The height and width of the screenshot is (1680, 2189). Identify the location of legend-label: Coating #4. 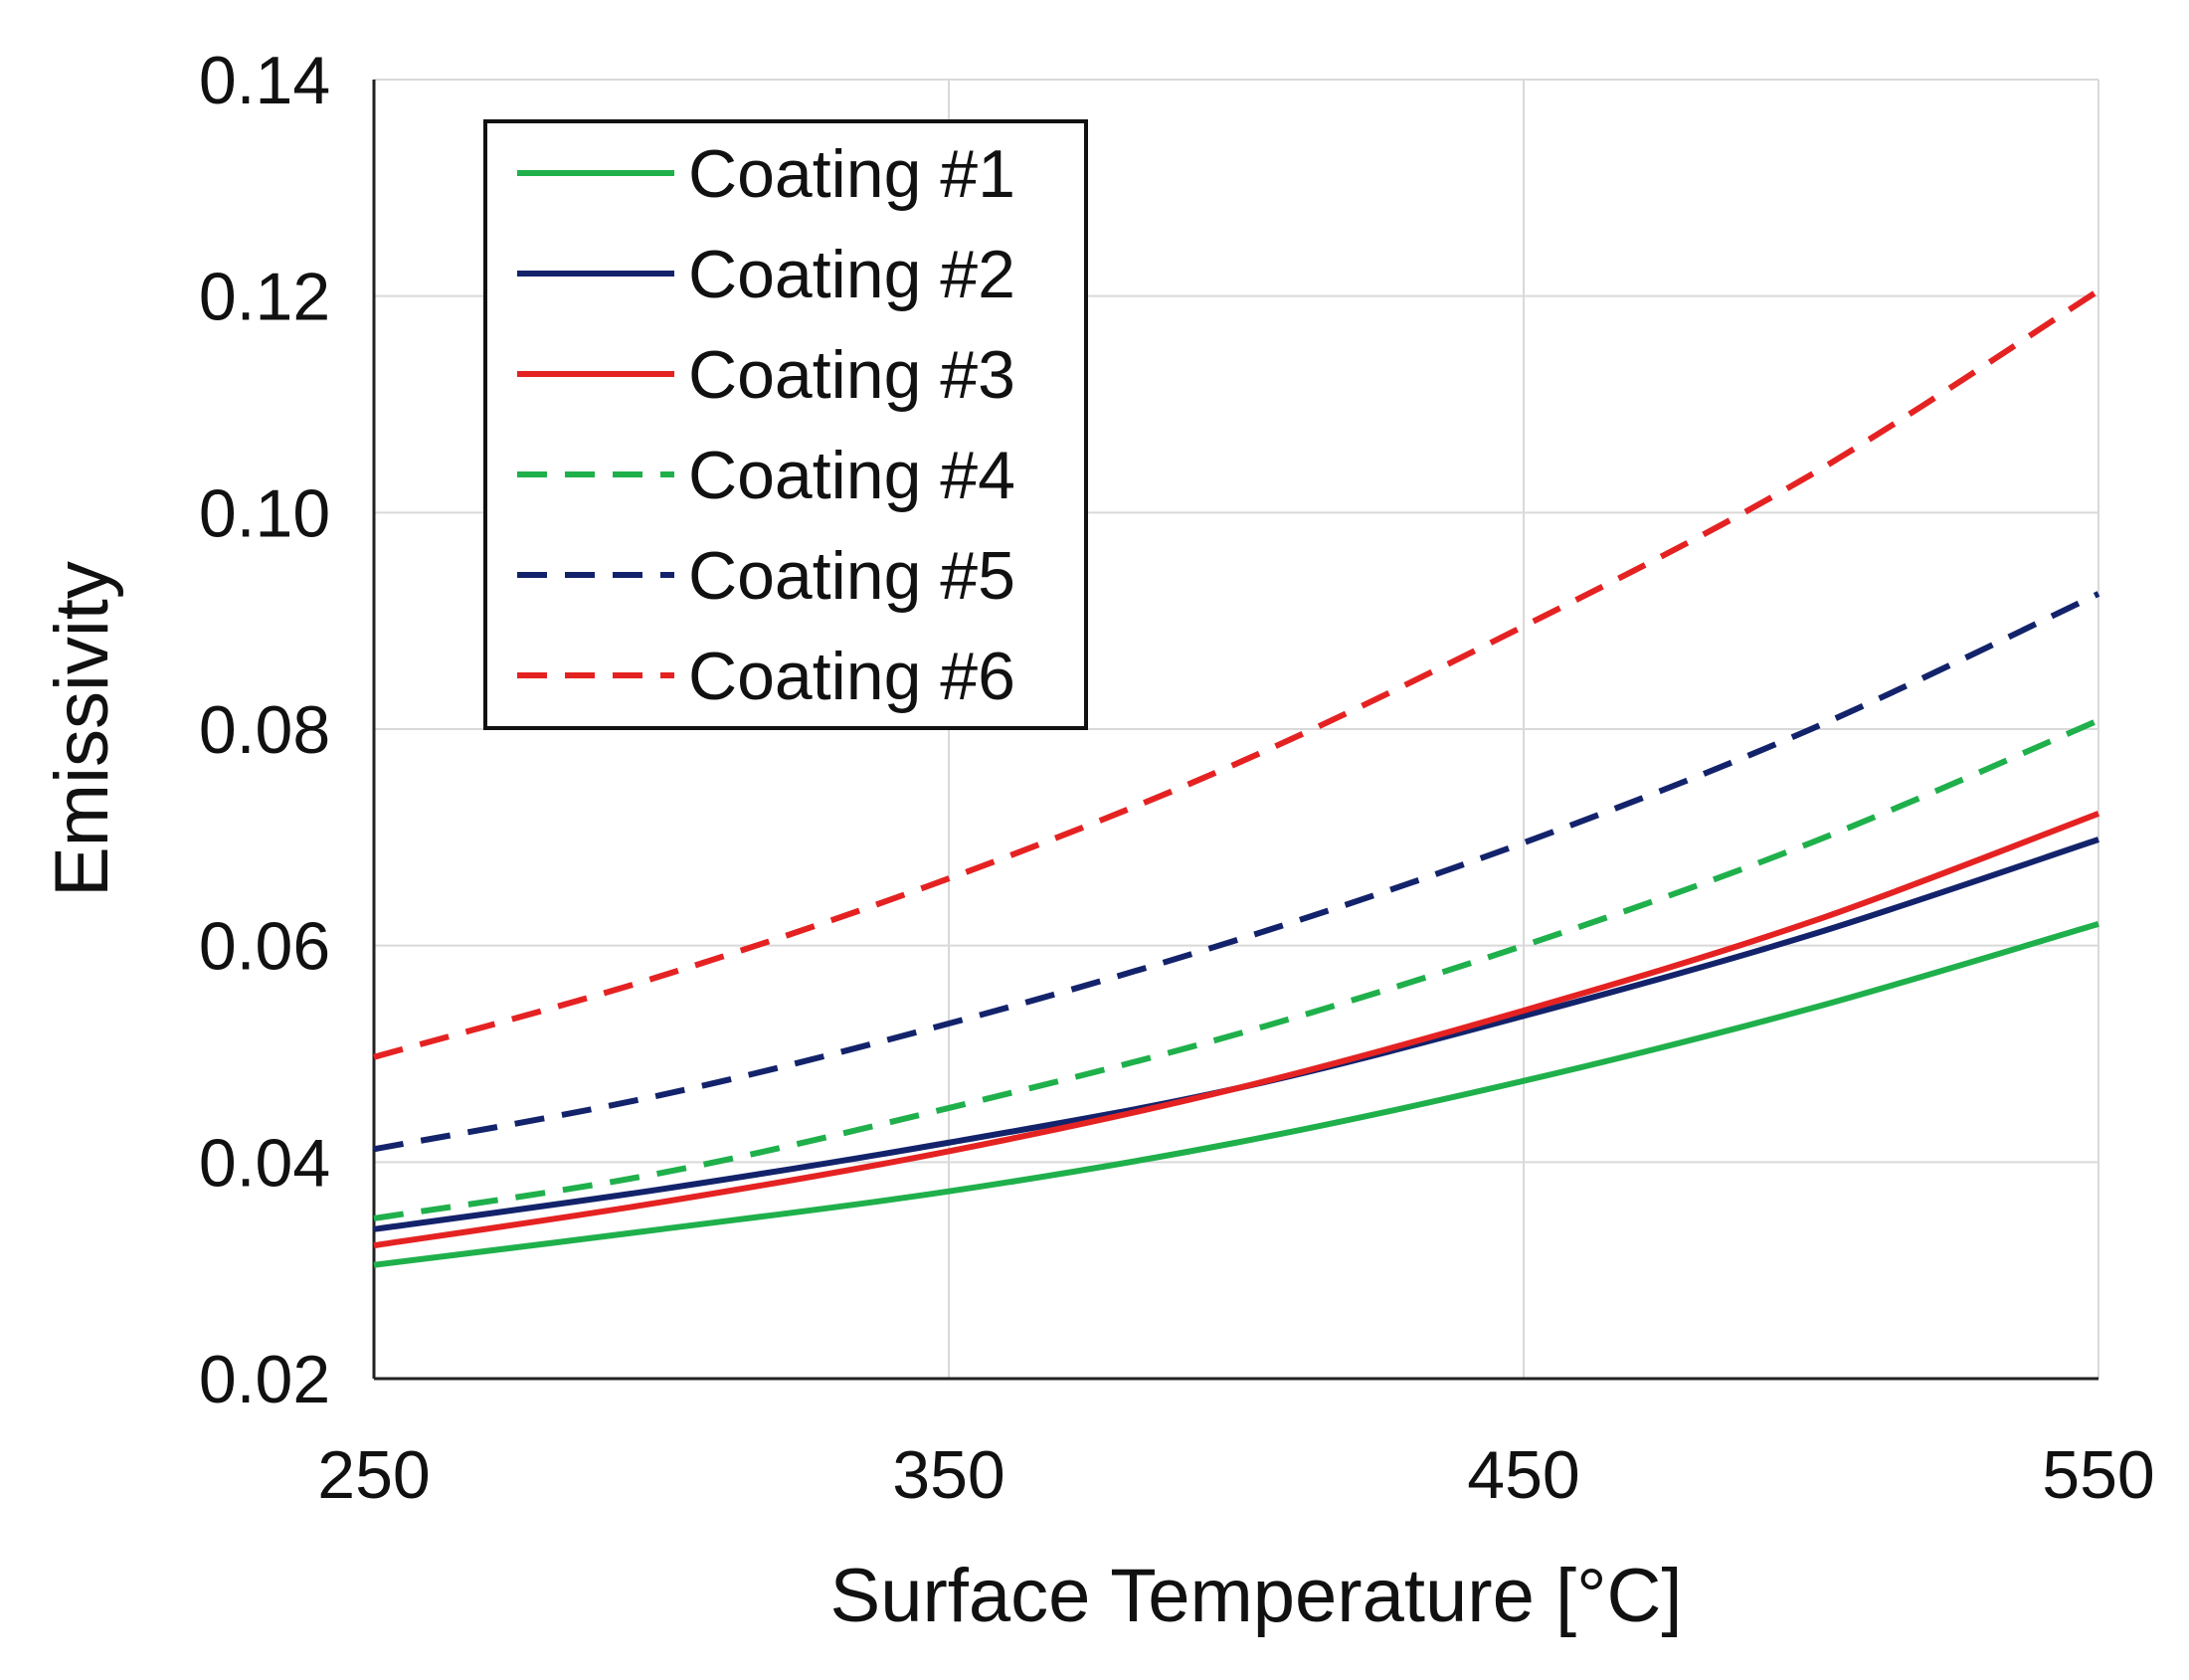
(852, 475).